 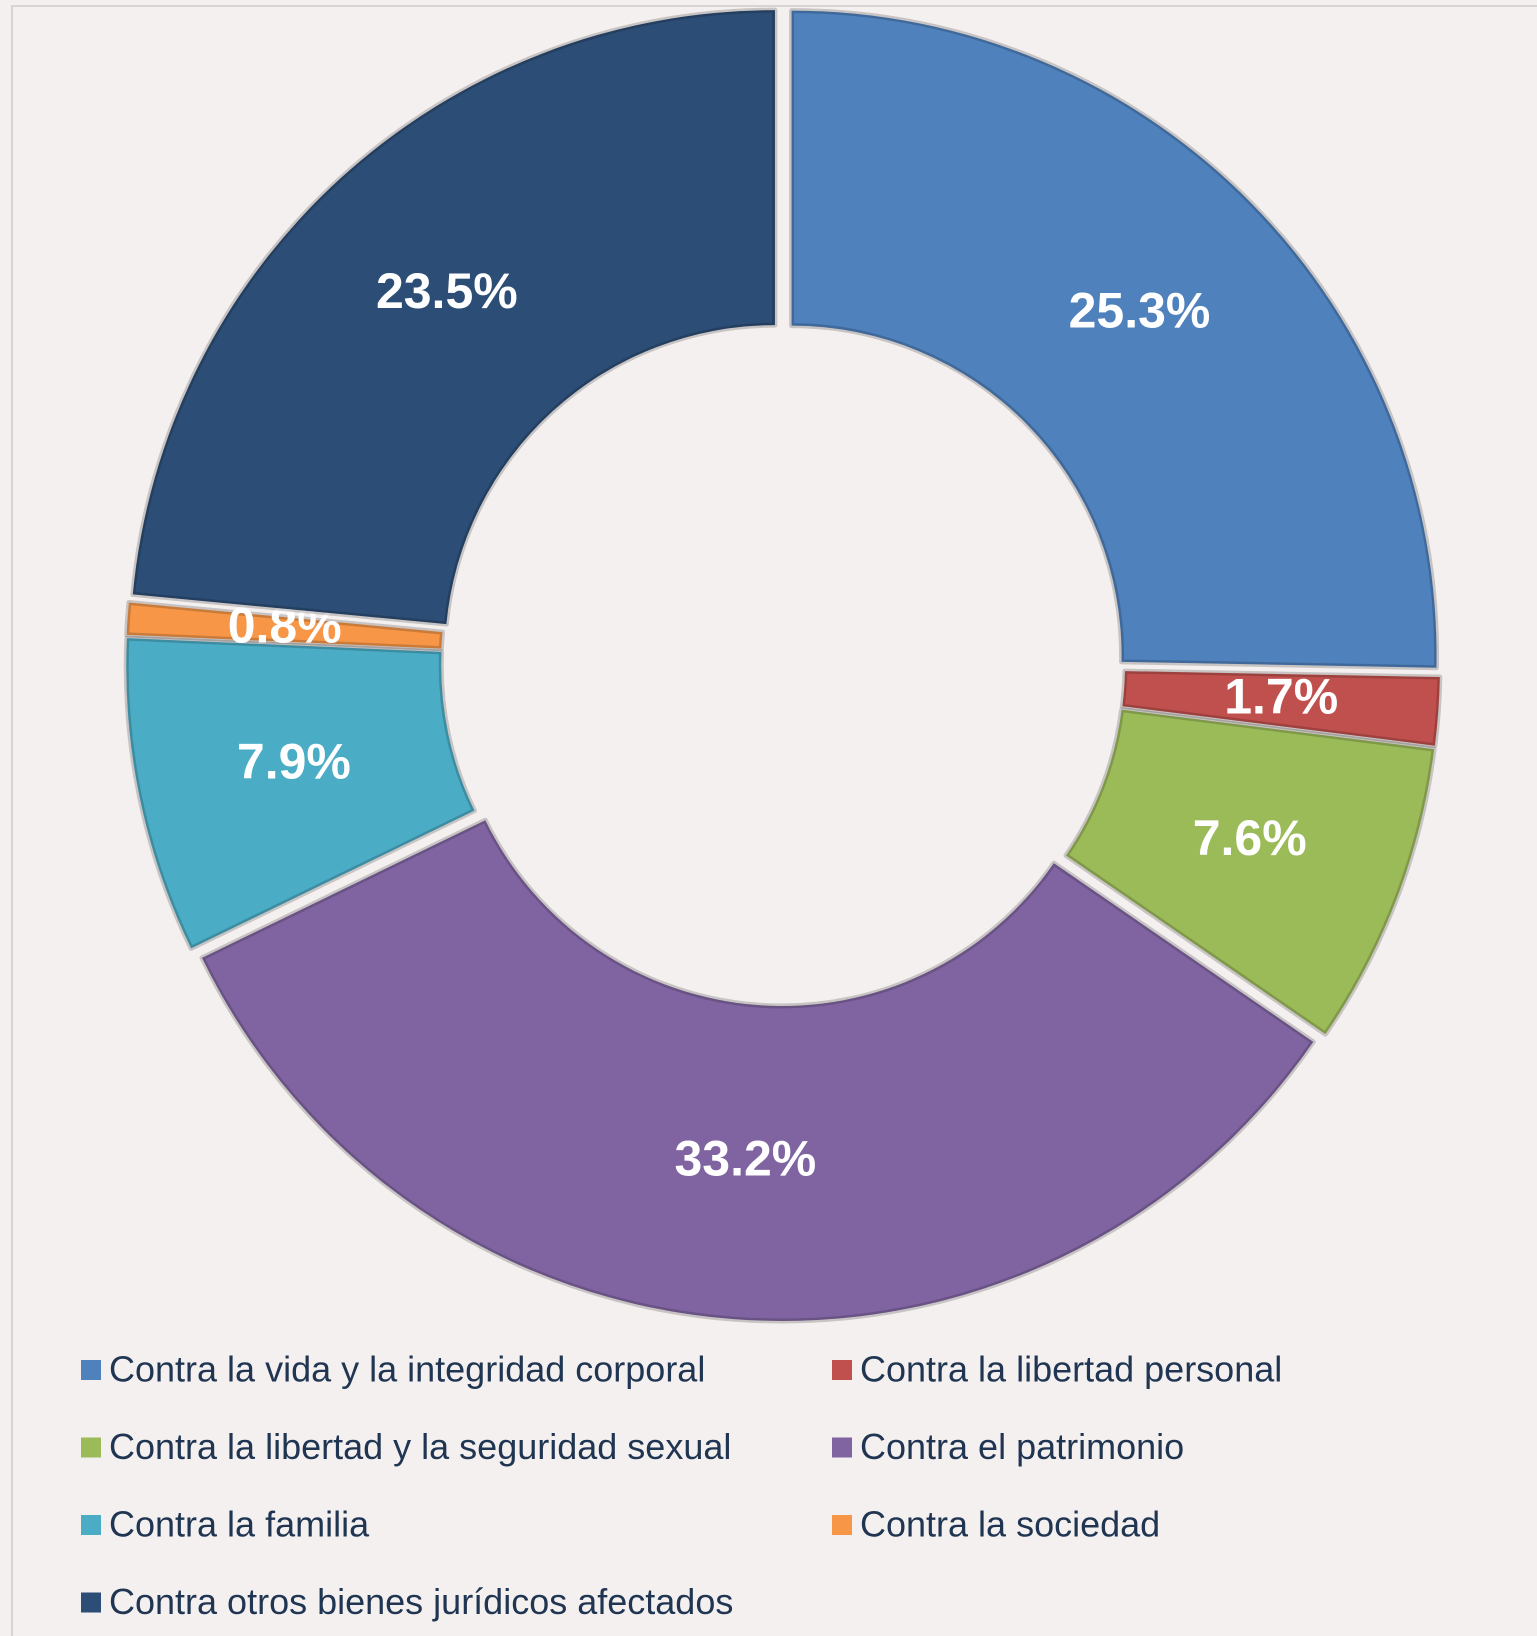 I want to click on data-label: 33.2%, so click(x=745, y=1158).